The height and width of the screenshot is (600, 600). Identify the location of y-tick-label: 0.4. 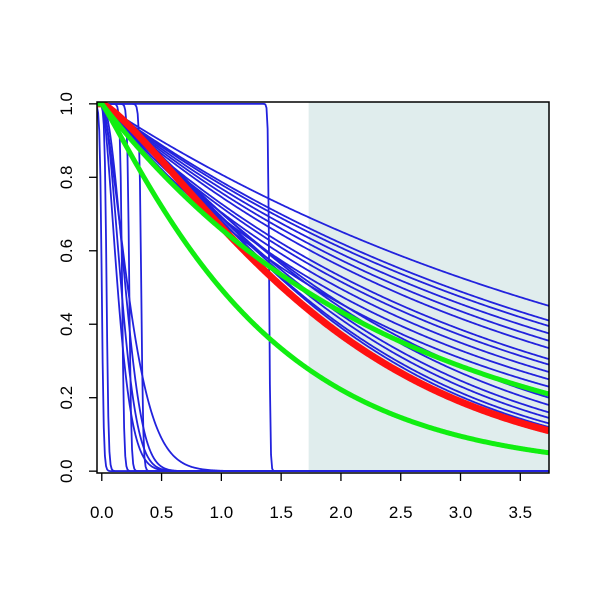
(66, 324).